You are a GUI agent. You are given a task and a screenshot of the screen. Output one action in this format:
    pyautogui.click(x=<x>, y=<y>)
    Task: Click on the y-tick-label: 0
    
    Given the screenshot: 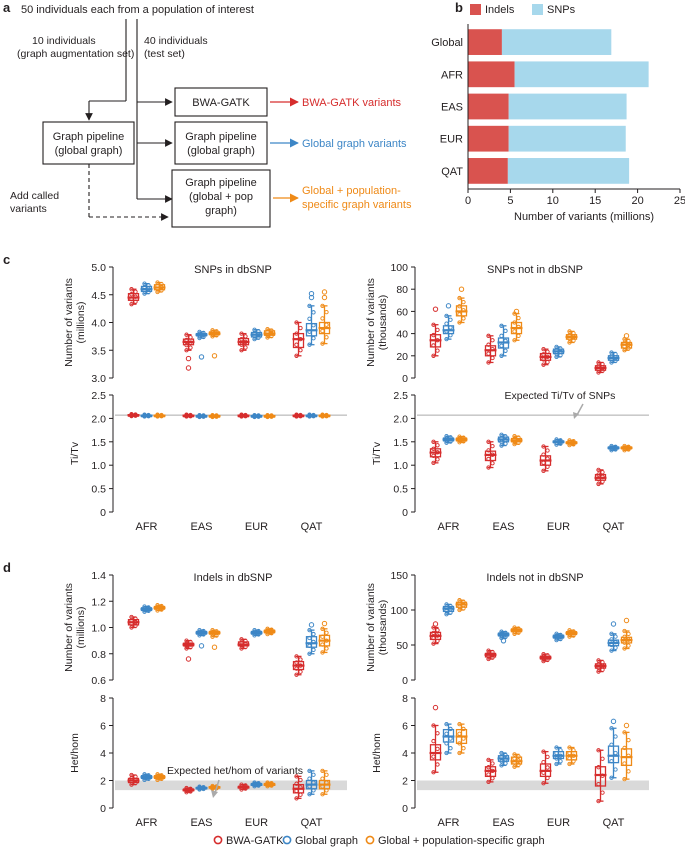 What is the action you would take?
    pyautogui.click(x=103, y=513)
    